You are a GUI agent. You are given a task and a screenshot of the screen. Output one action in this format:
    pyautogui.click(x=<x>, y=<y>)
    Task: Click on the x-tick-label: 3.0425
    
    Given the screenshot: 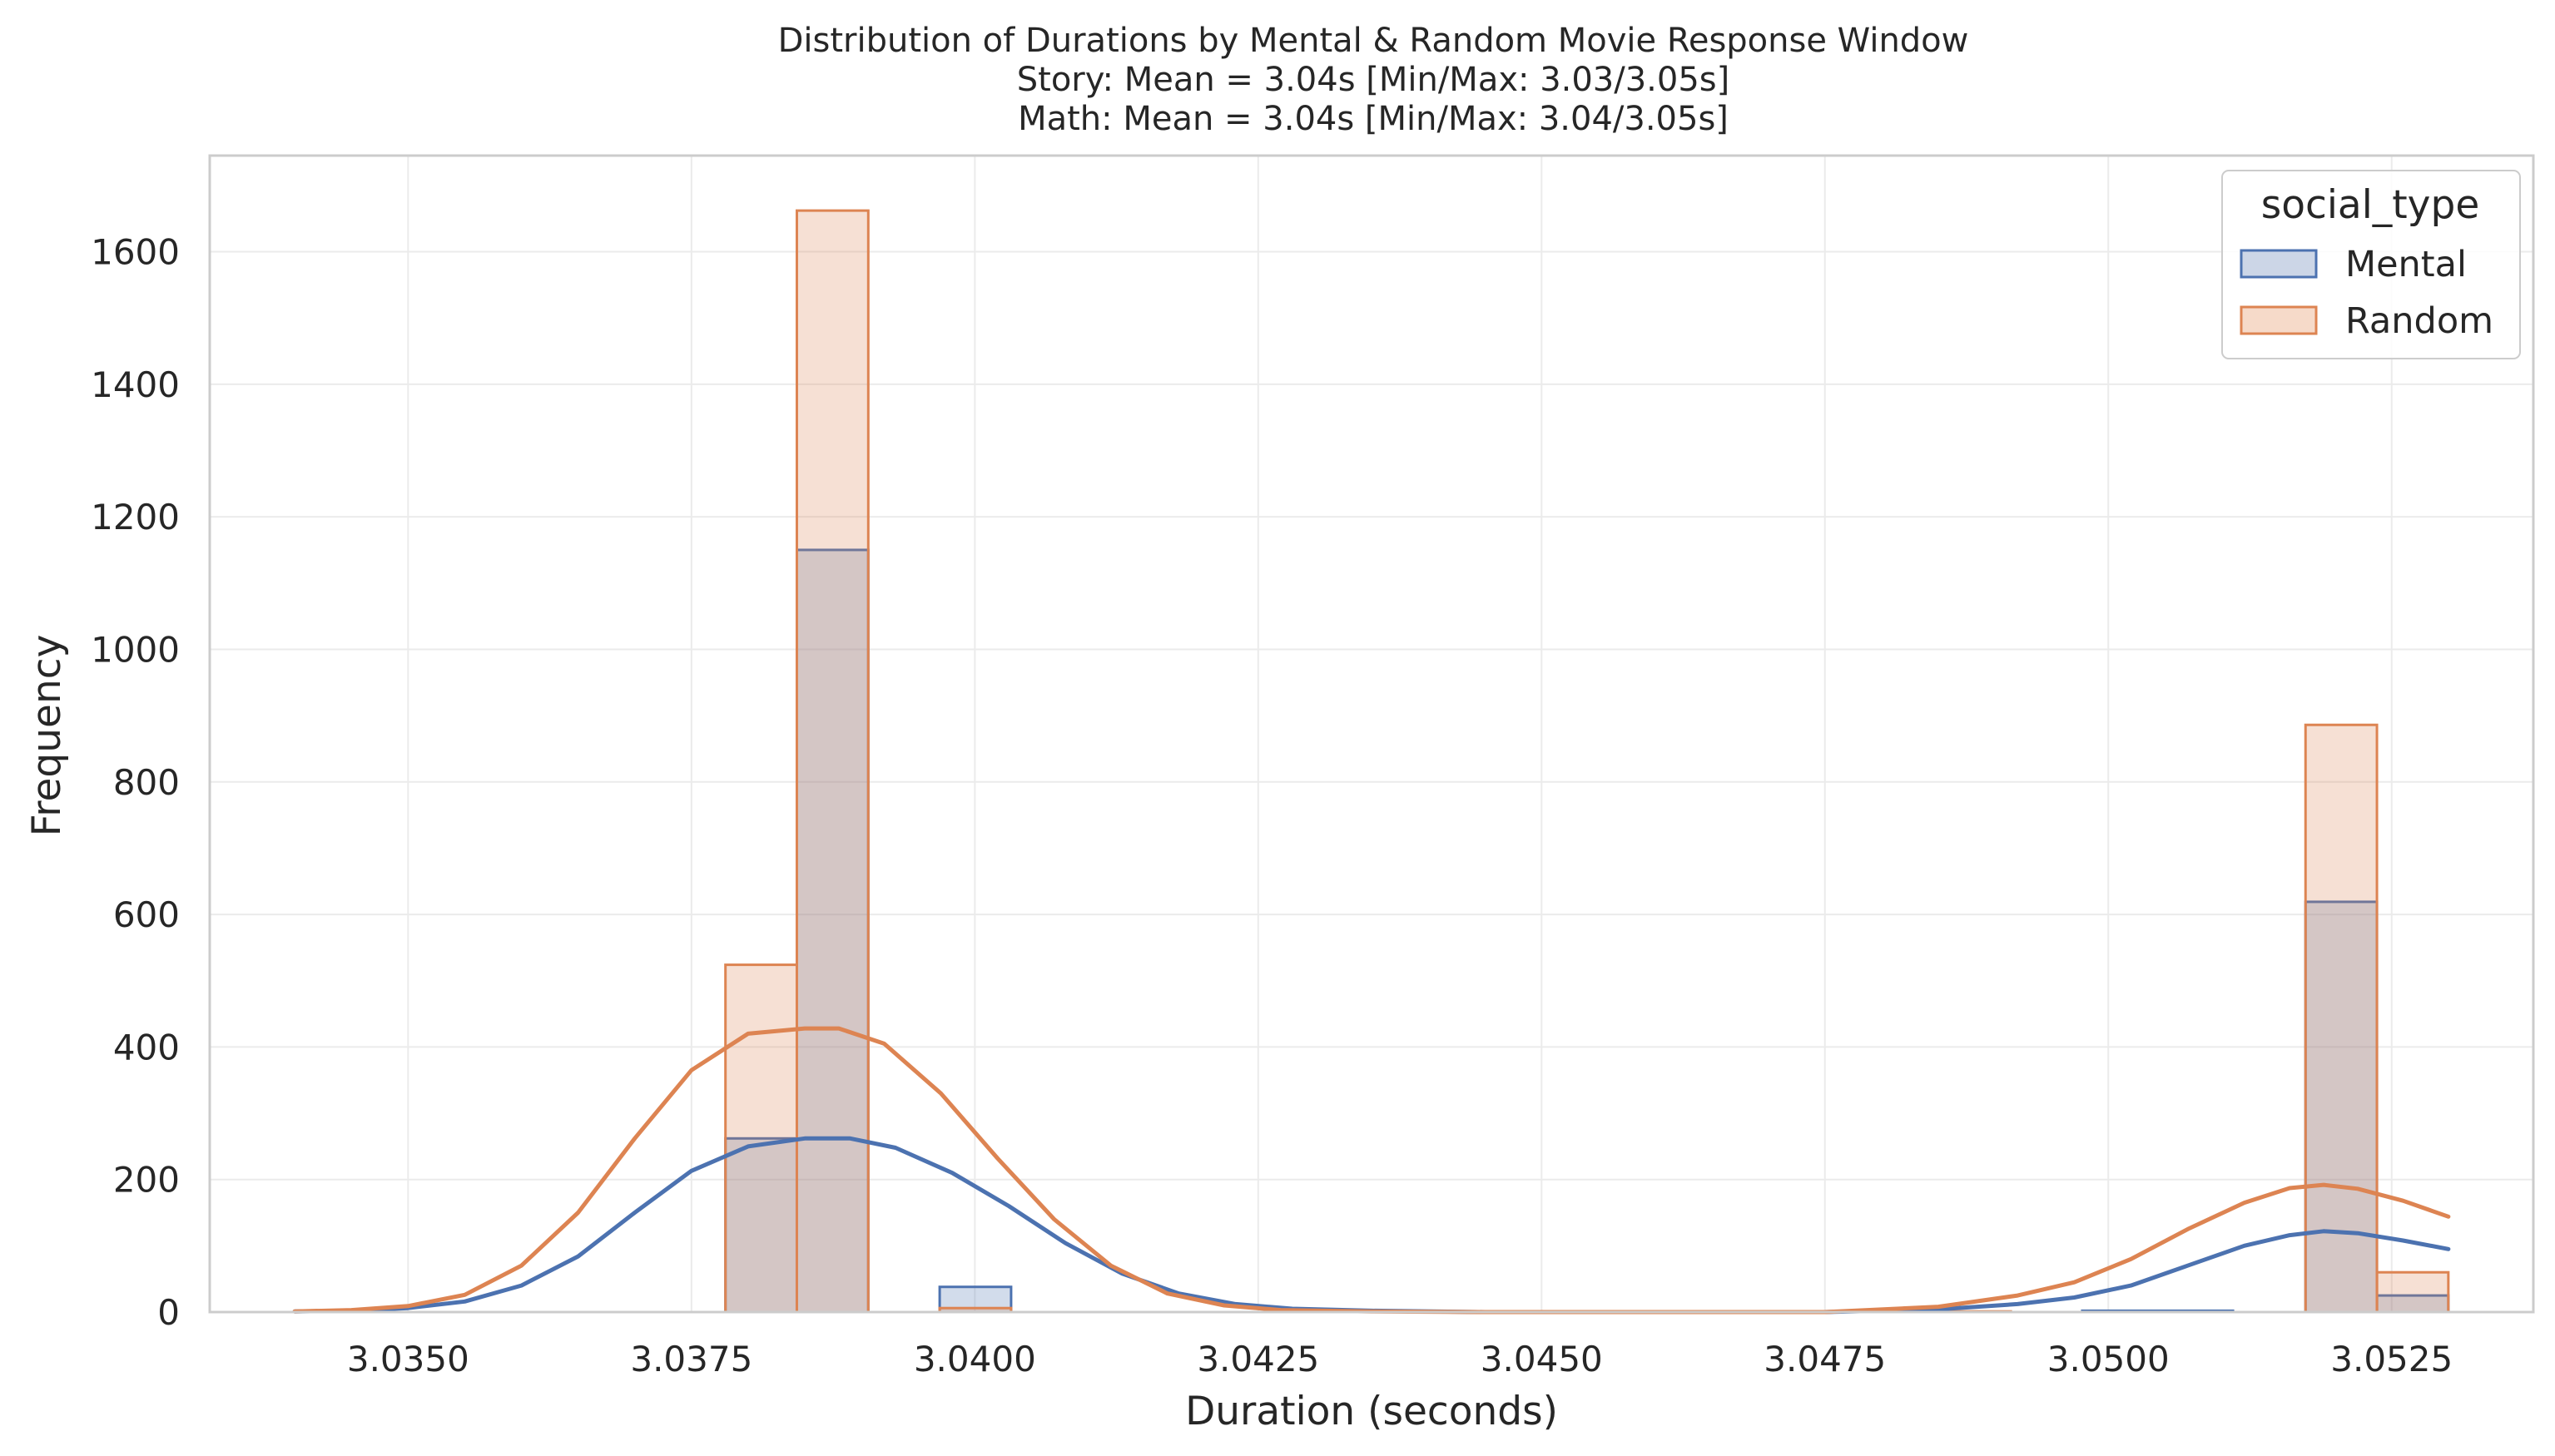 What is the action you would take?
    pyautogui.click(x=1258, y=1359)
    